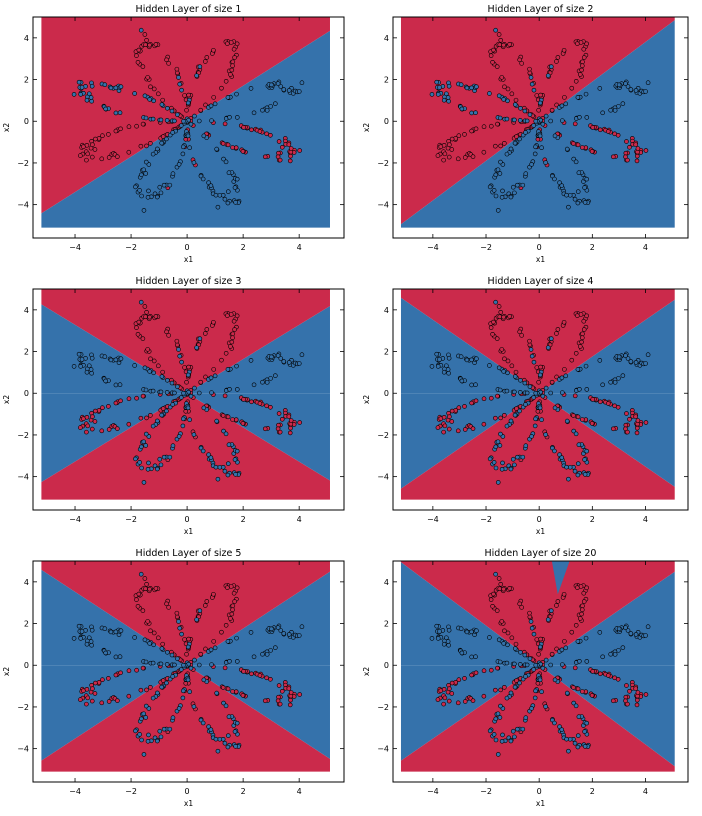  What do you see at coordinates (26, 665) in the screenshot?
I see `y-tick-label: 0` at bounding box center [26, 665].